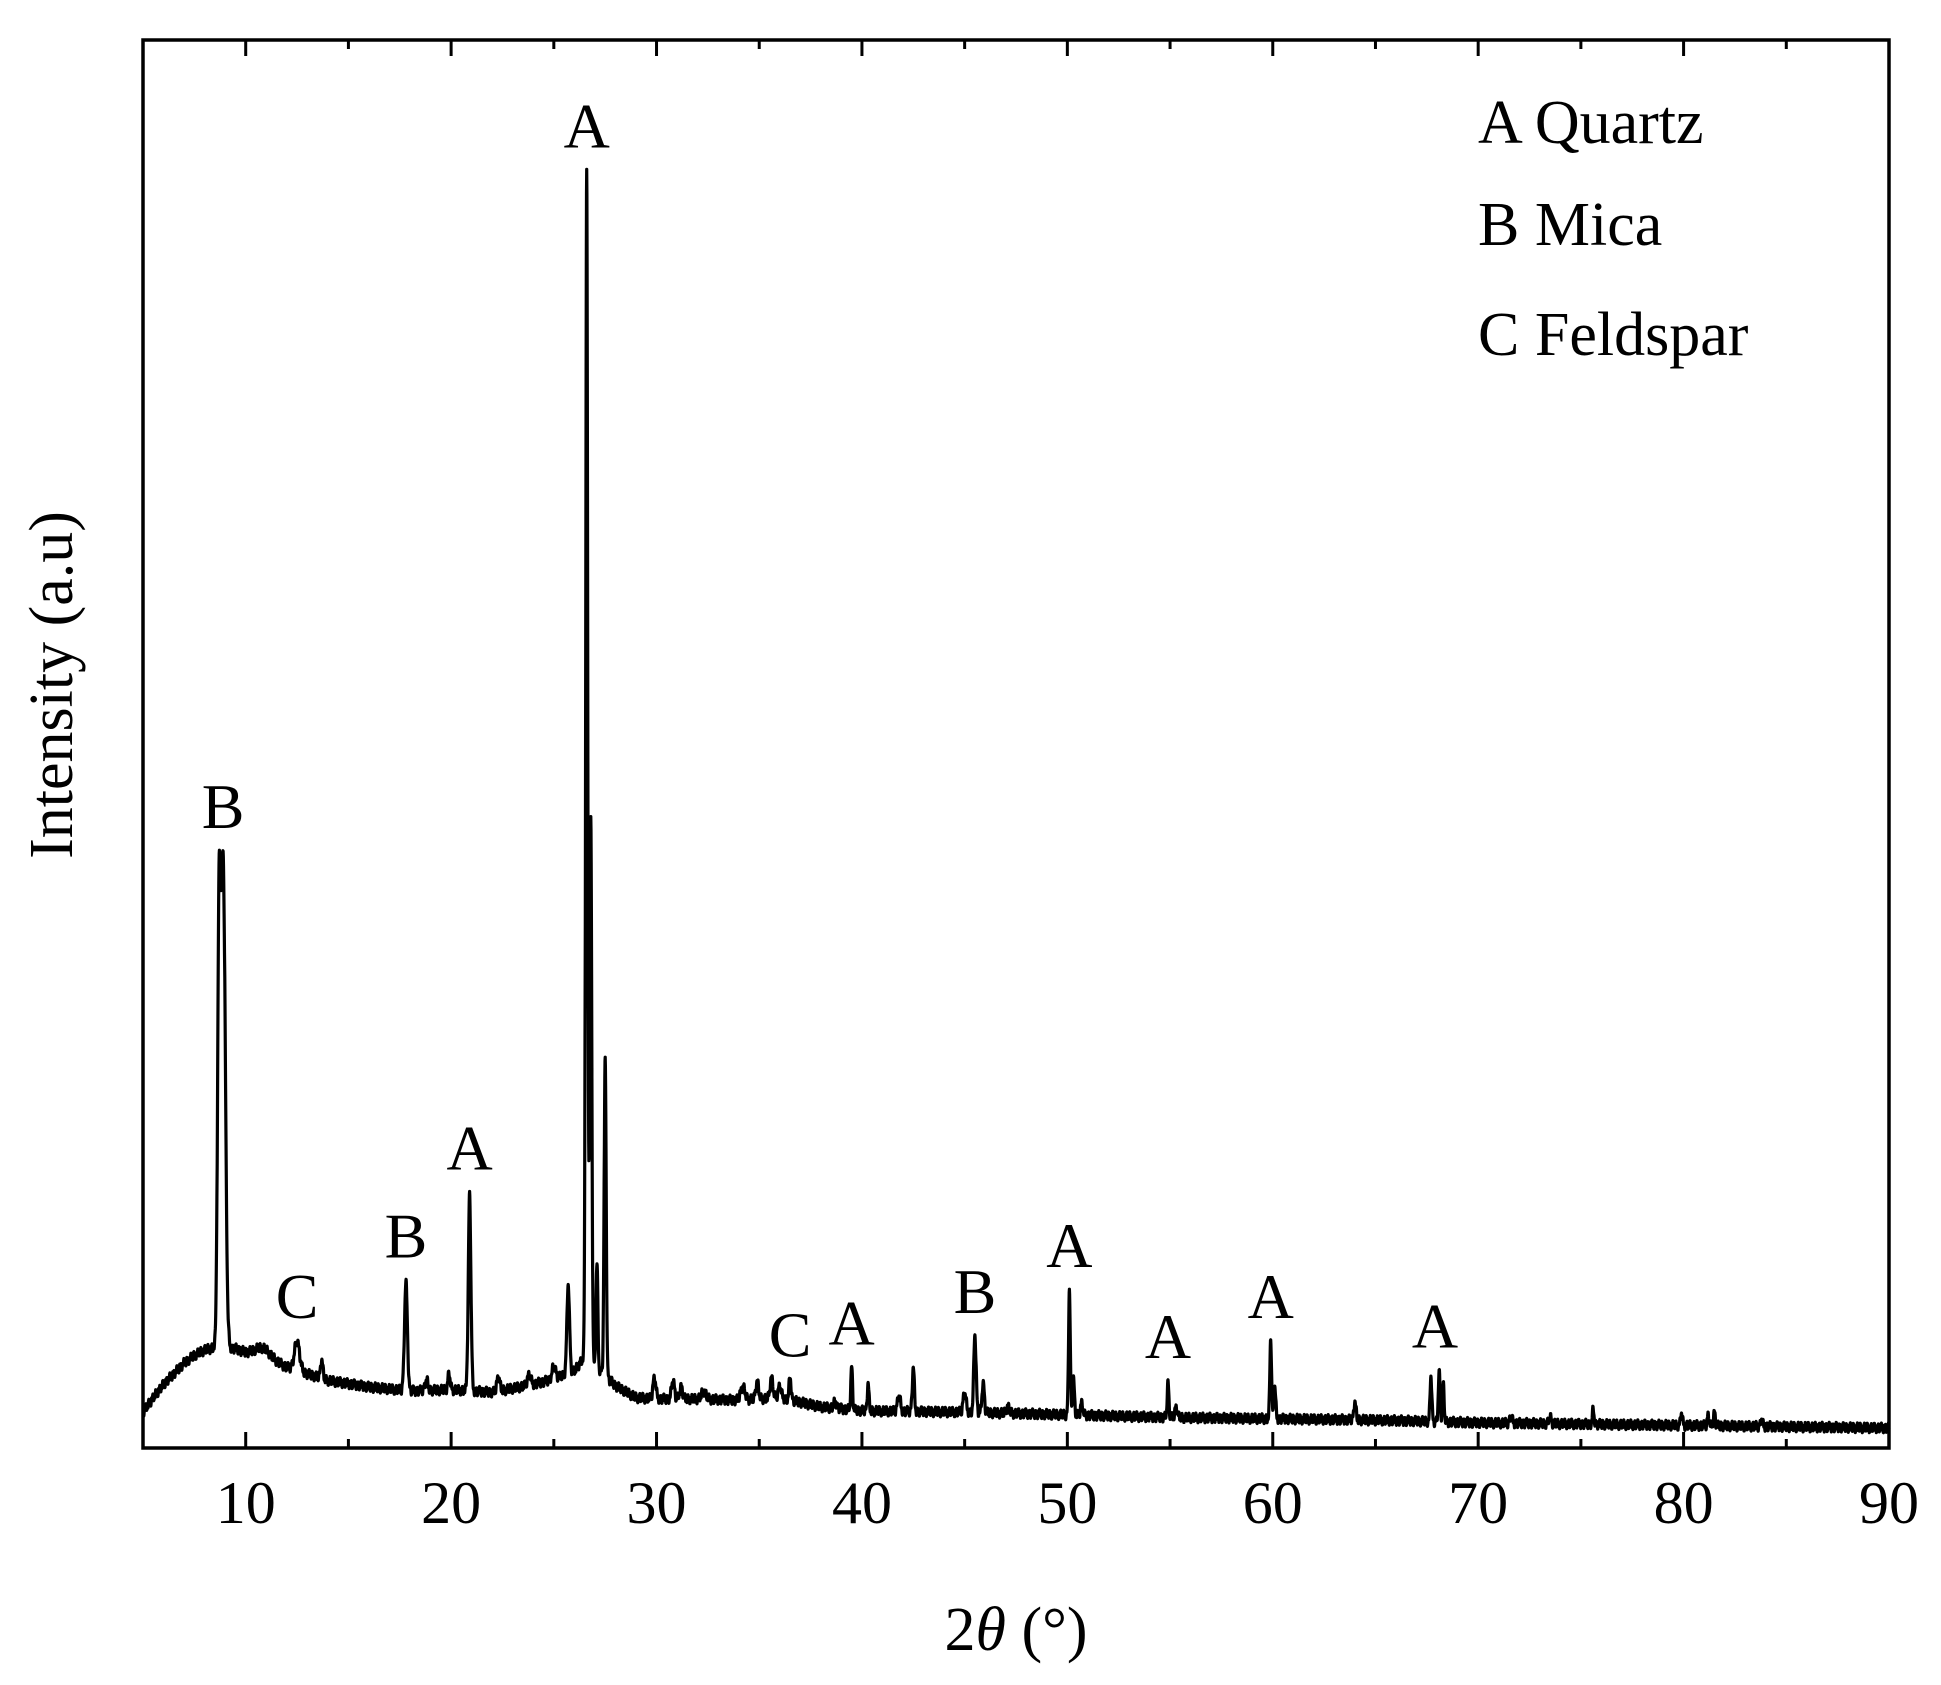 The height and width of the screenshot is (1685, 1941). I want to click on x-tick-label: 50, so click(1067, 1503).